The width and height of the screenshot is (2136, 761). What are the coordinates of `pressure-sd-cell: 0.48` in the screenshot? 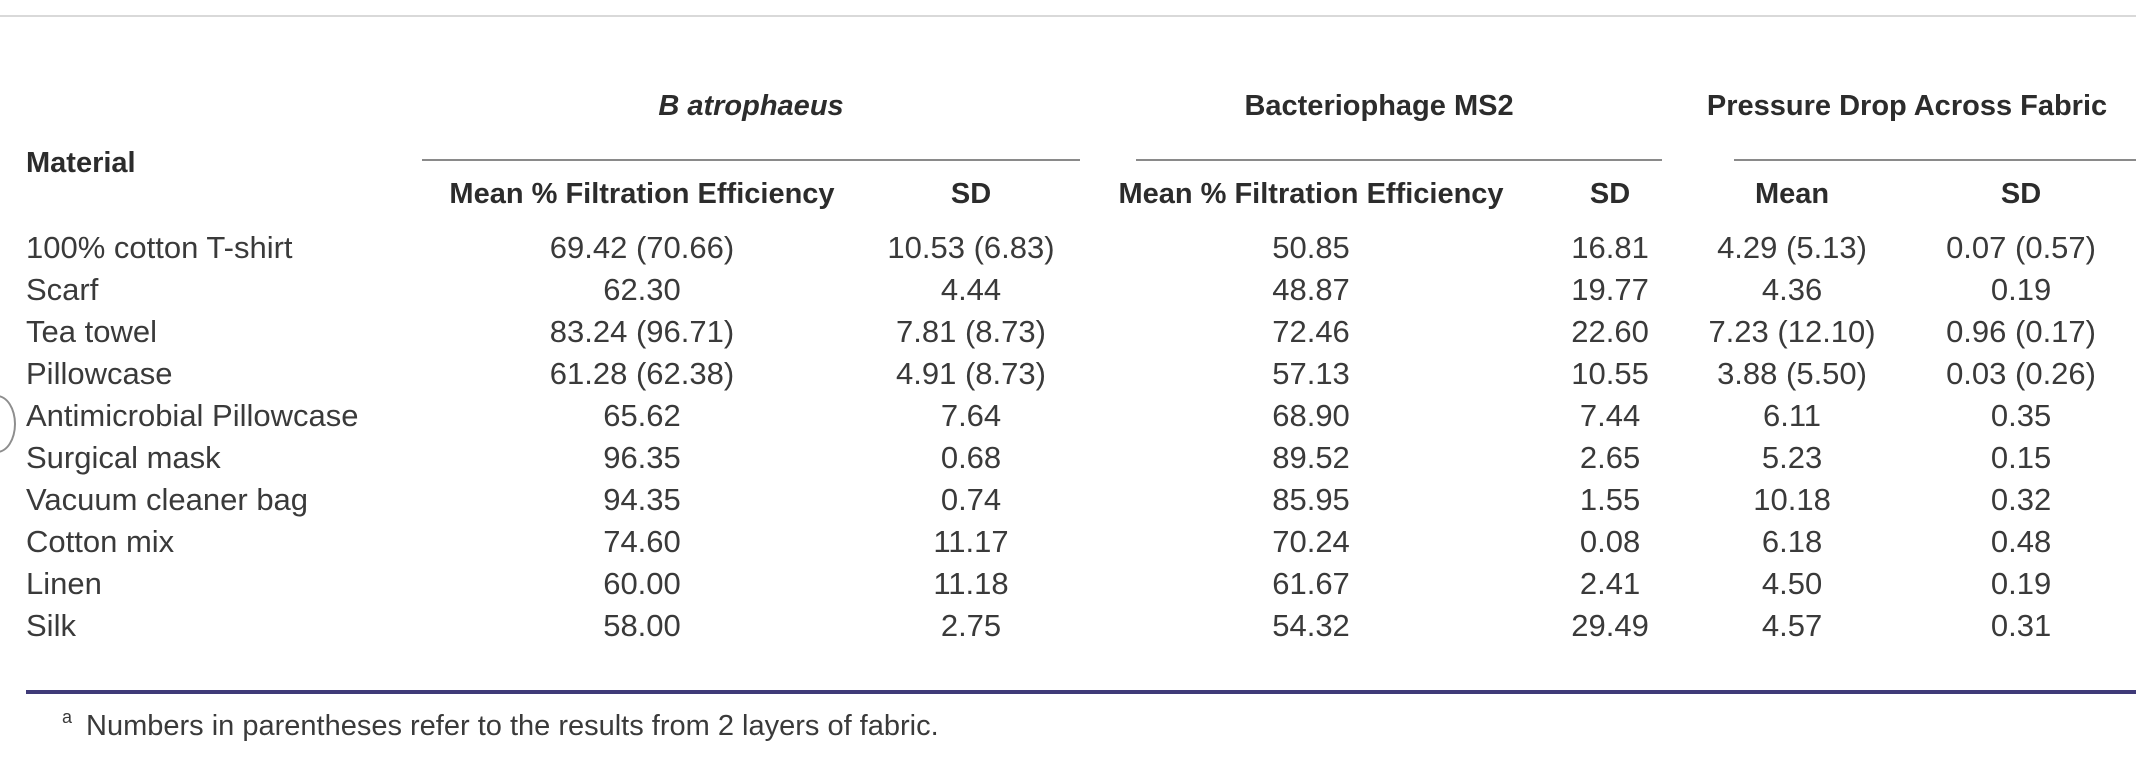 It's located at (2021, 541).